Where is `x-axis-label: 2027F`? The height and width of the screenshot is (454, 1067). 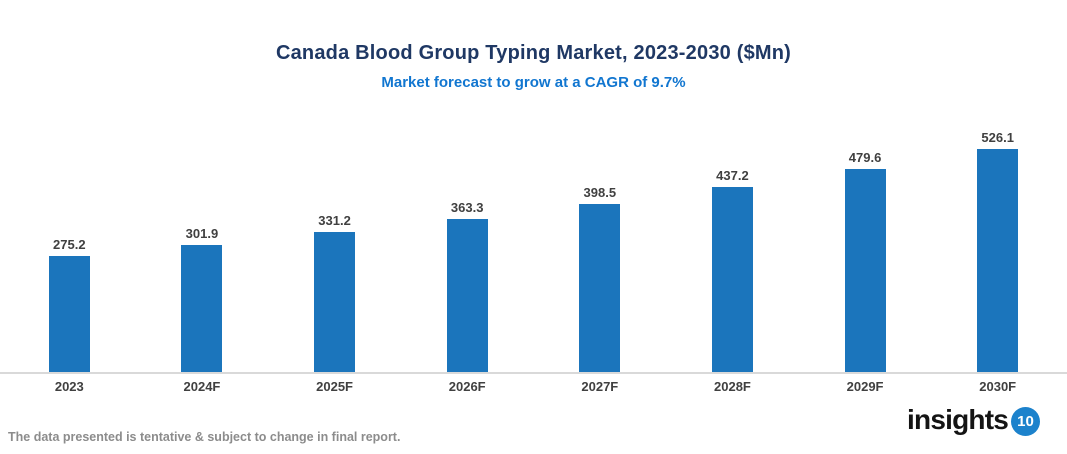 x-axis-label: 2027F is located at coordinates (600, 386).